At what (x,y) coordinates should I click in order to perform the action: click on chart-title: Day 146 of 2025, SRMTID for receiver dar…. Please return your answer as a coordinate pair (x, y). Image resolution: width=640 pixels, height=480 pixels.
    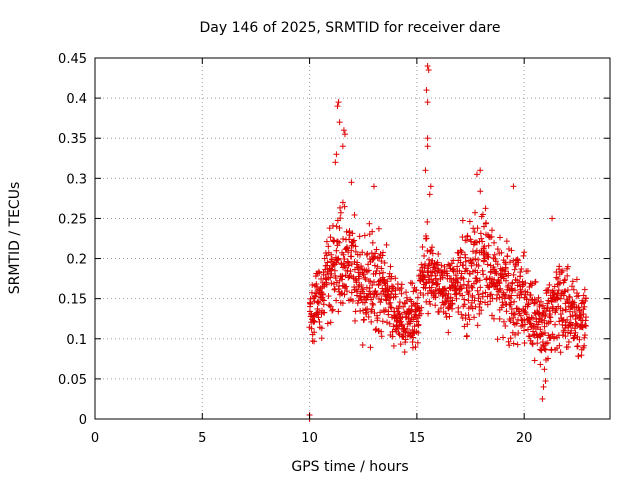
    Looking at the image, I should click on (350, 28).